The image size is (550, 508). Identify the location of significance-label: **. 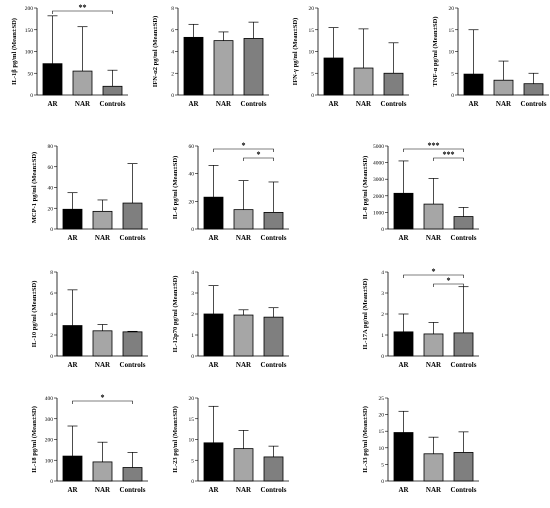
(83, 7).